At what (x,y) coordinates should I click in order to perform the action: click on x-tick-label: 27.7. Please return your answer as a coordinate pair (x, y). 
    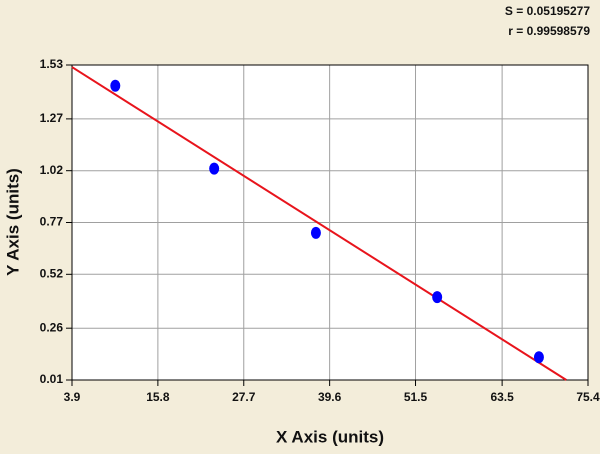
    Looking at the image, I should click on (244, 397).